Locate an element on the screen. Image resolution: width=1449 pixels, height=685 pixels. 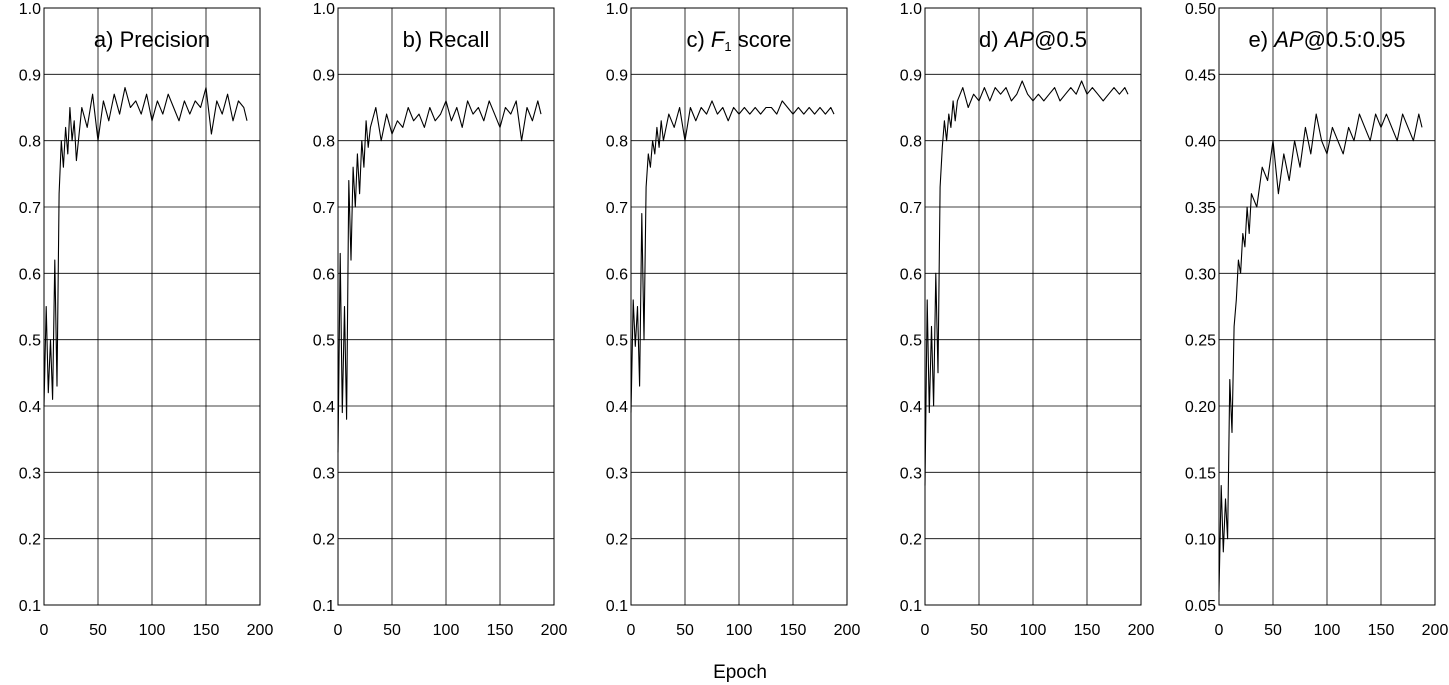
y-tick-label: 0.20 is located at coordinates (1200, 407).